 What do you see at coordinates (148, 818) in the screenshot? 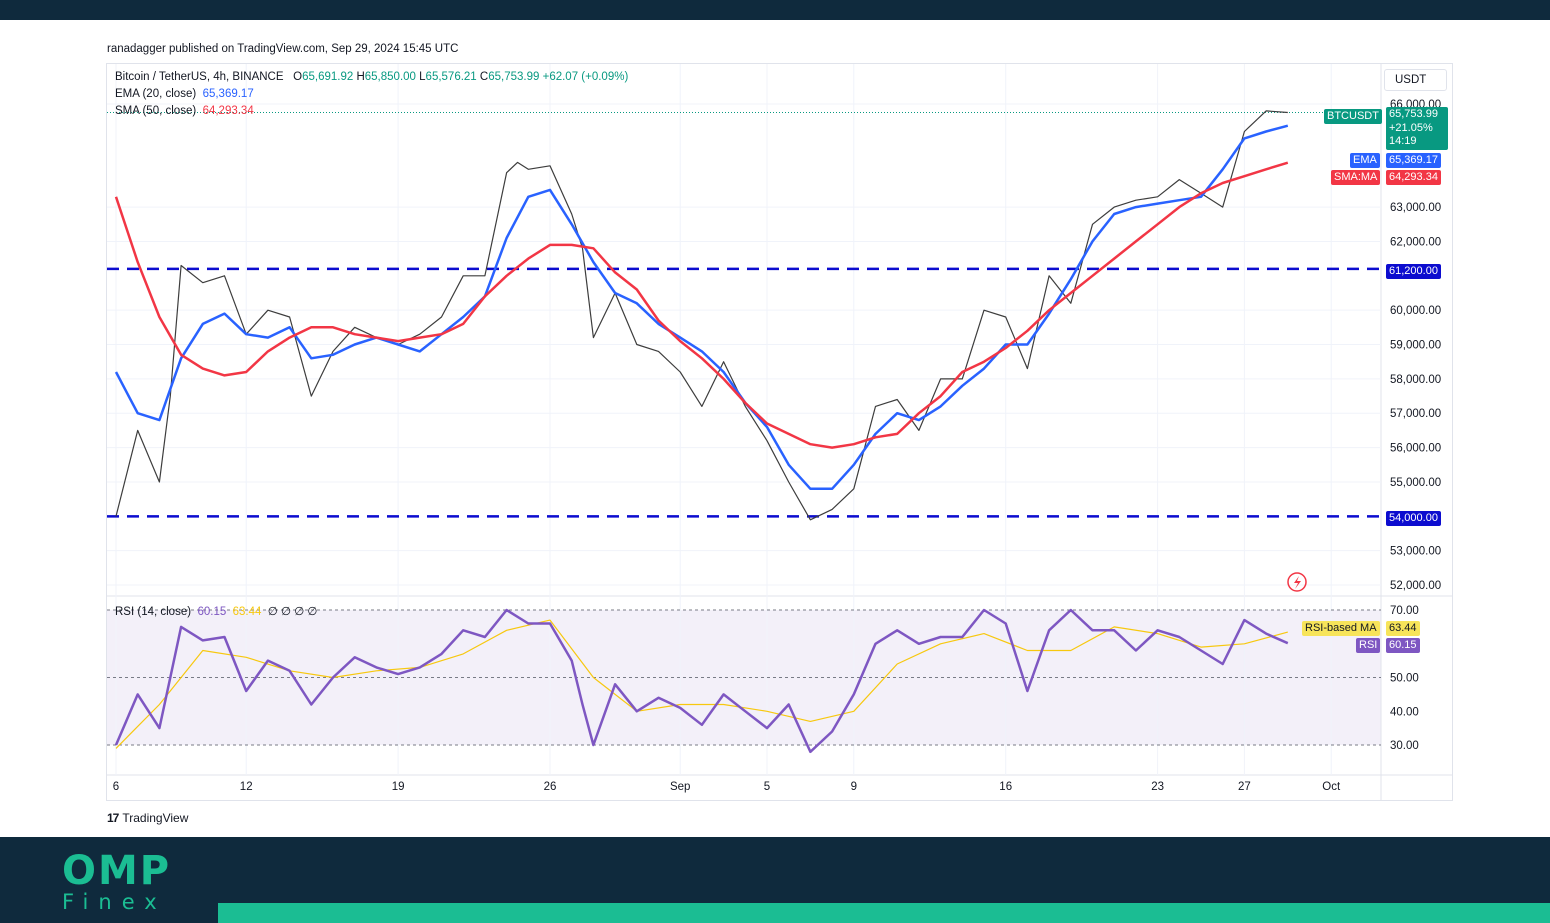
I see `tradingview-brand: 17 TradingView` at bounding box center [148, 818].